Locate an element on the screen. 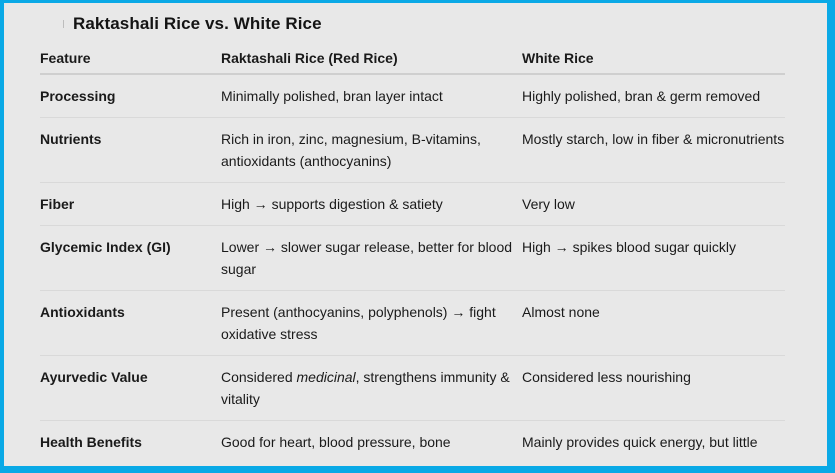 Image resolution: width=835 pixels, height=473 pixels. red-rice-text-prefix: Considered is located at coordinates (259, 377).